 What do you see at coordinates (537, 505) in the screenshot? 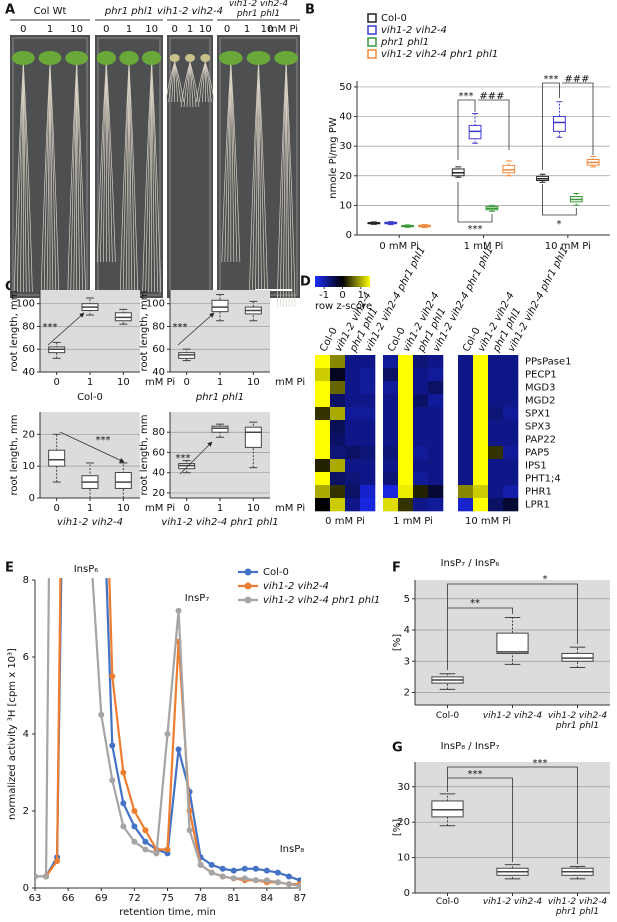
I see `row-label: LPR1` at bounding box center [537, 505].